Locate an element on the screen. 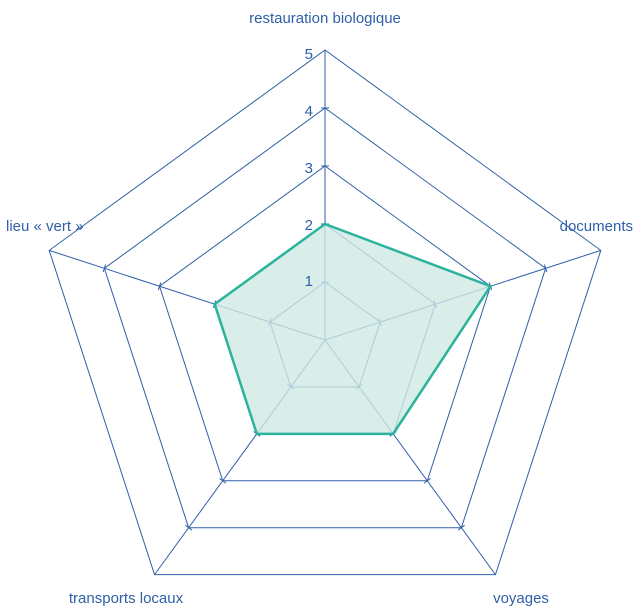 The width and height of the screenshot is (635, 609). tick-label-4: 4 is located at coordinates (309, 111).